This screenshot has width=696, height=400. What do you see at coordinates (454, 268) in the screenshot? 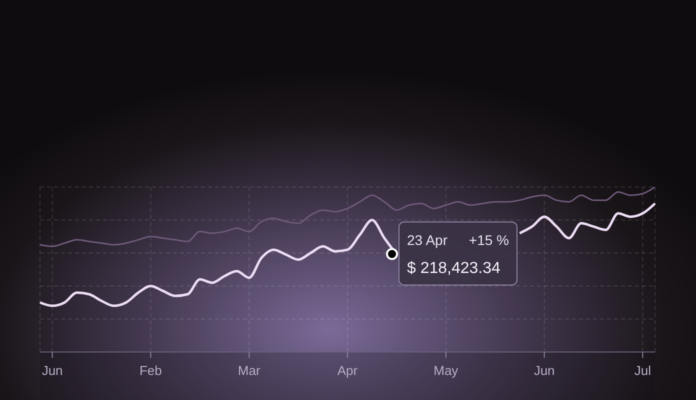
I see `annotation: $ 218,423.34` at bounding box center [454, 268].